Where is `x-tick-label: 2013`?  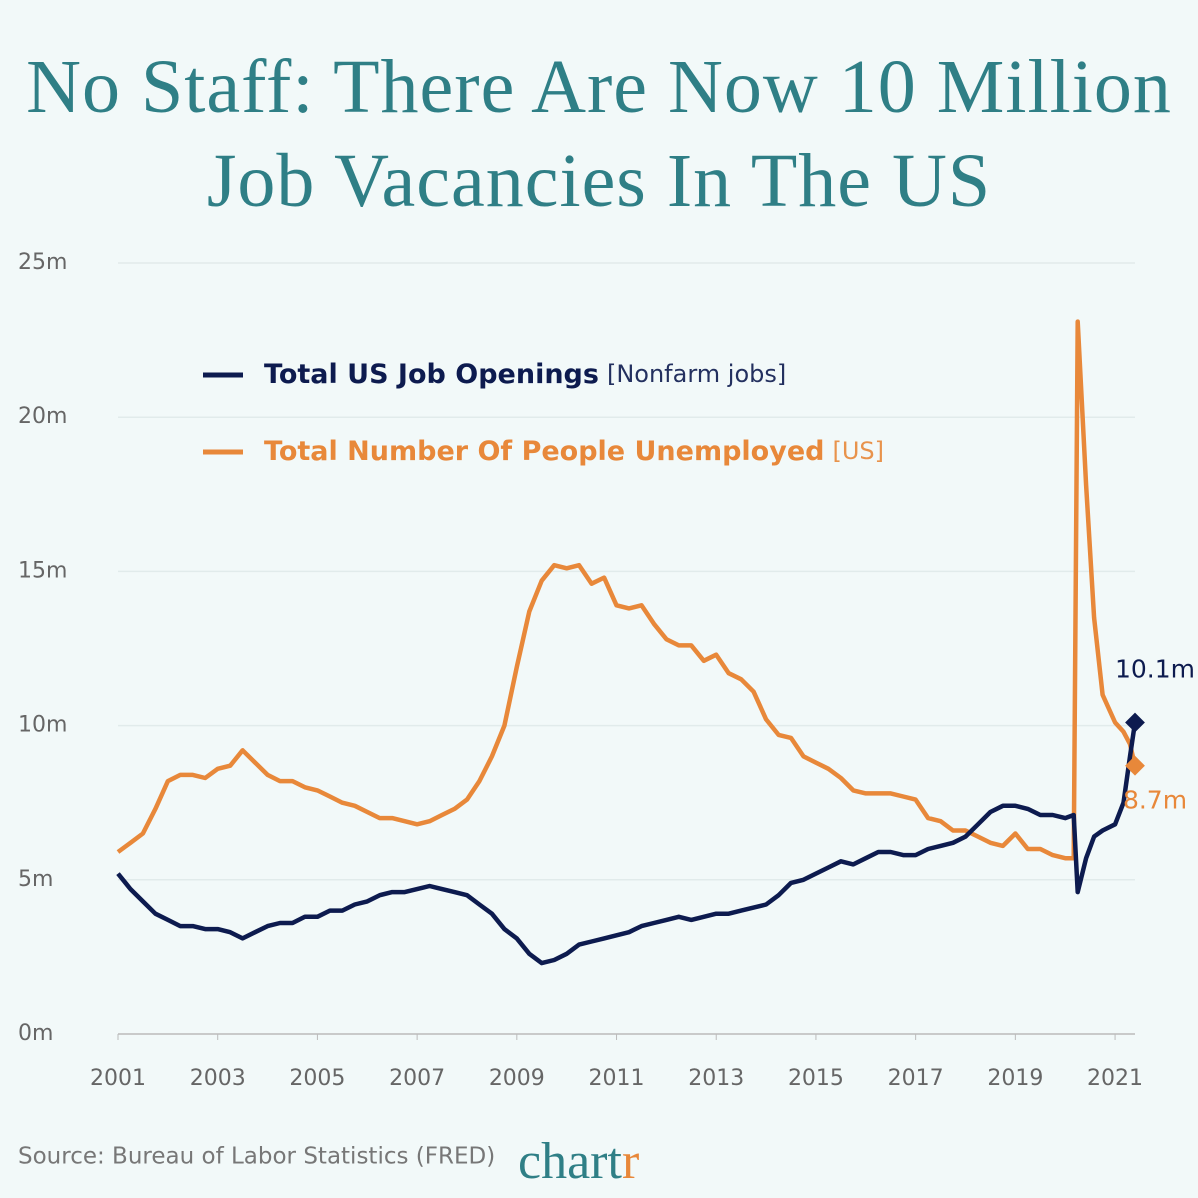 x-tick-label: 2013 is located at coordinates (716, 1078).